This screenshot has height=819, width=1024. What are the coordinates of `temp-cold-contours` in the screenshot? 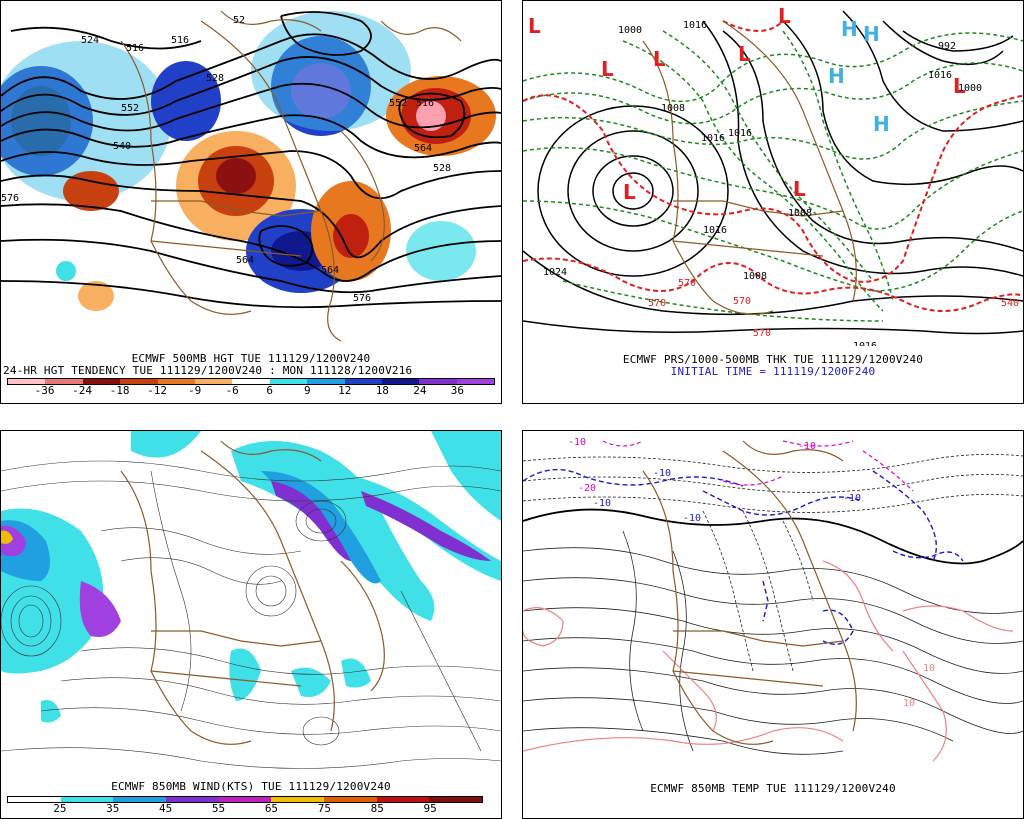 It's located at (743, 556).